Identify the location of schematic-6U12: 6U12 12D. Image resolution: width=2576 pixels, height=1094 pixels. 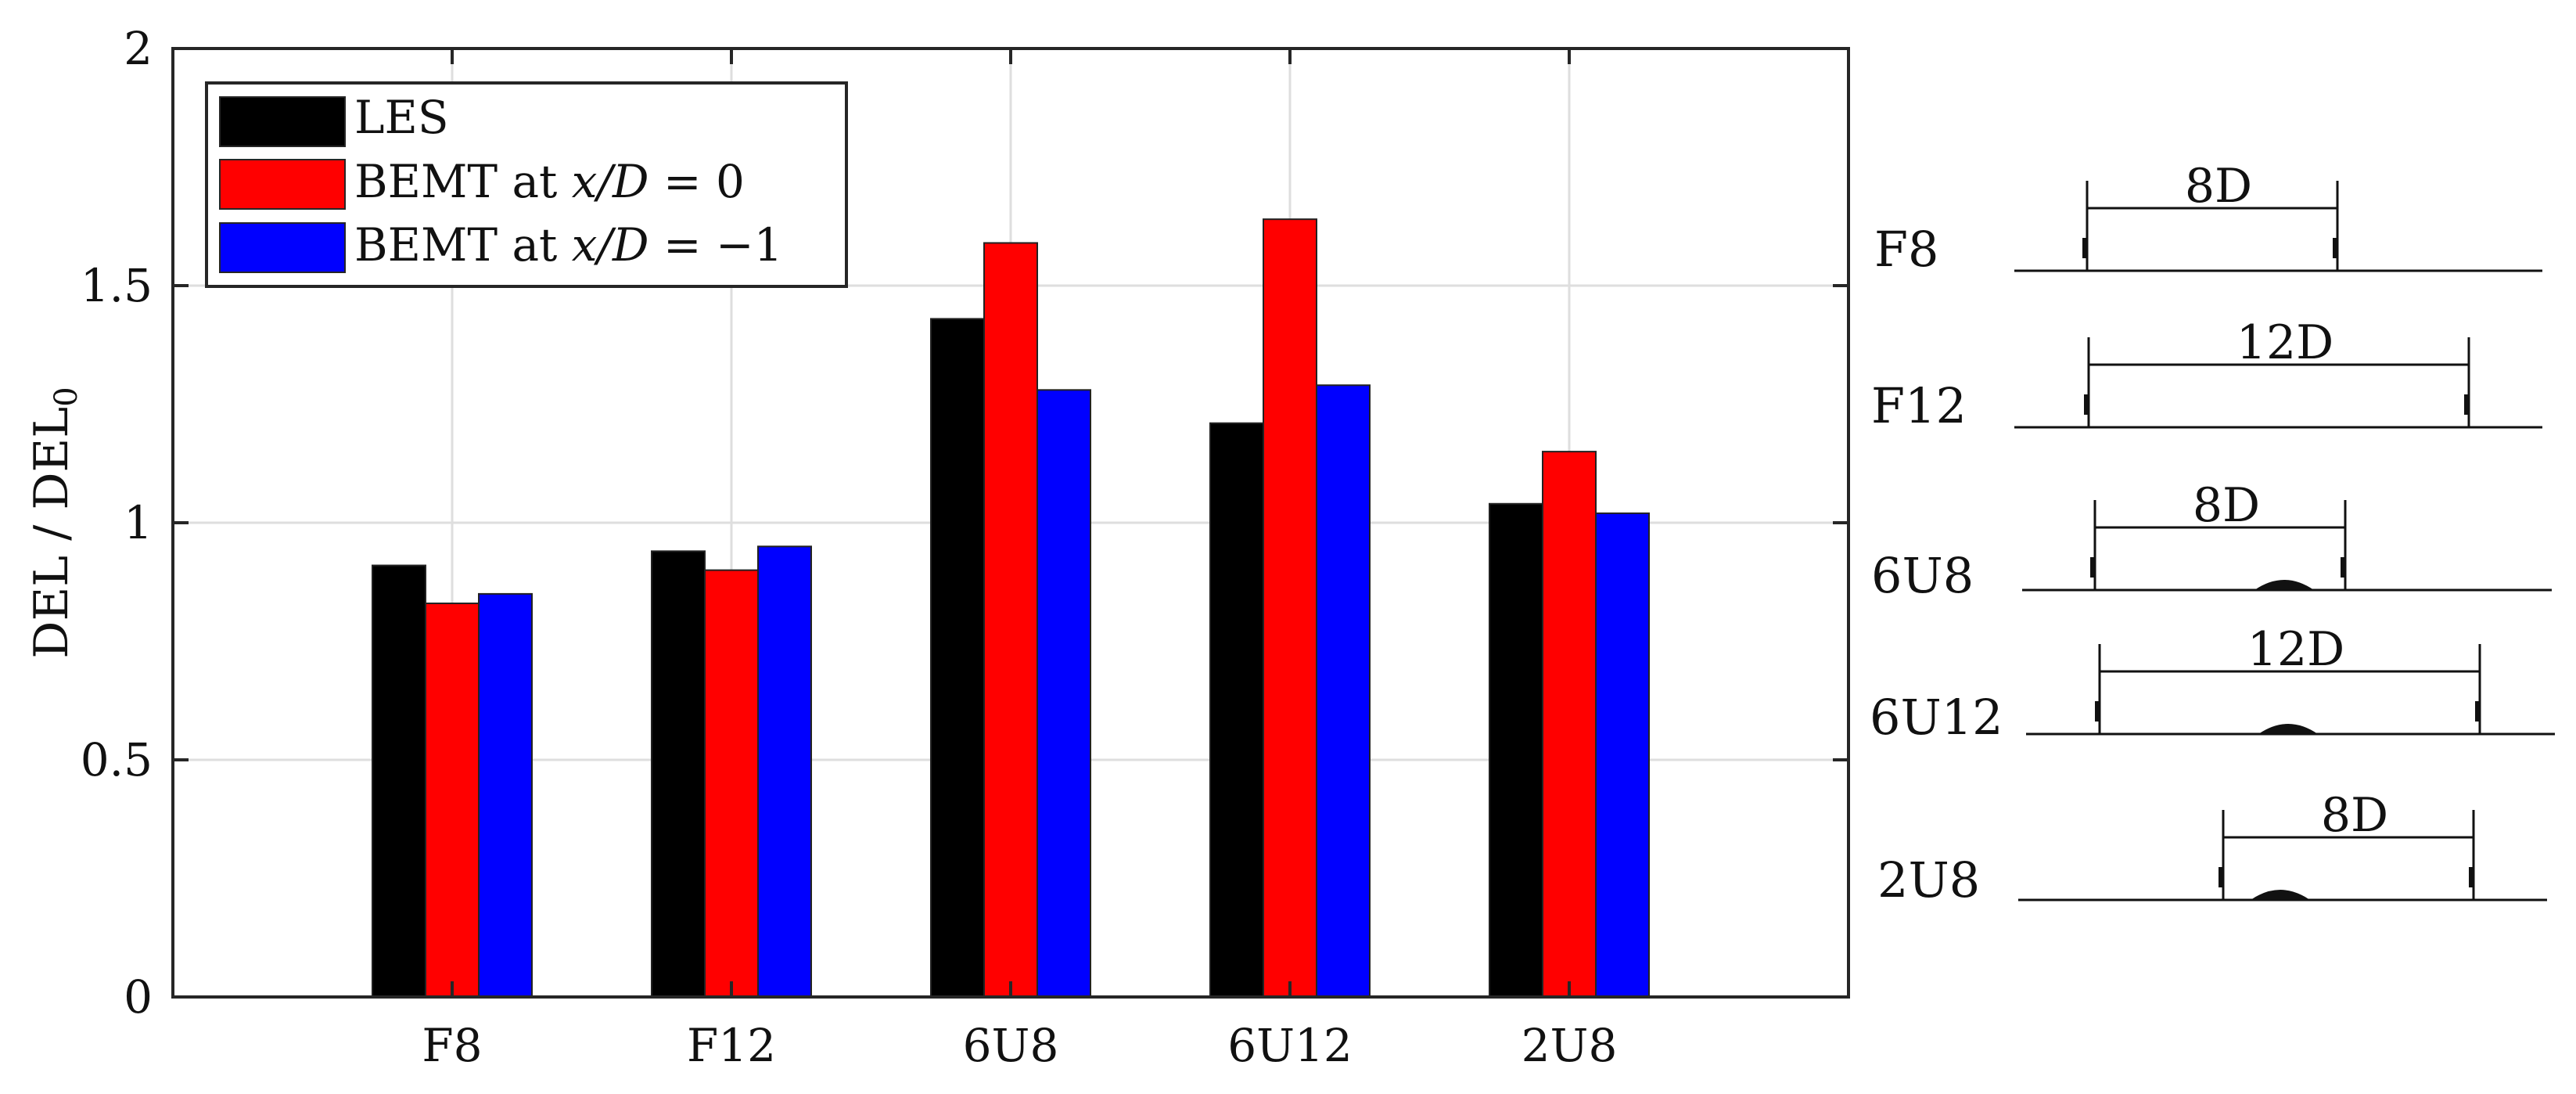
(2212, 684).